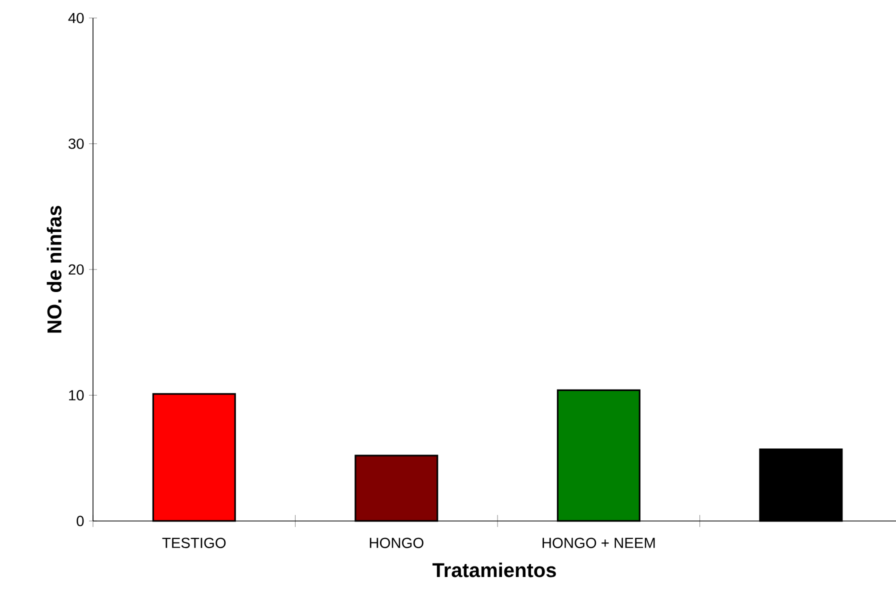  What do you see at coordinates (76, 395) in the screenshot?
I see `y-tick-label: 10` at bounding box center [76, 395].